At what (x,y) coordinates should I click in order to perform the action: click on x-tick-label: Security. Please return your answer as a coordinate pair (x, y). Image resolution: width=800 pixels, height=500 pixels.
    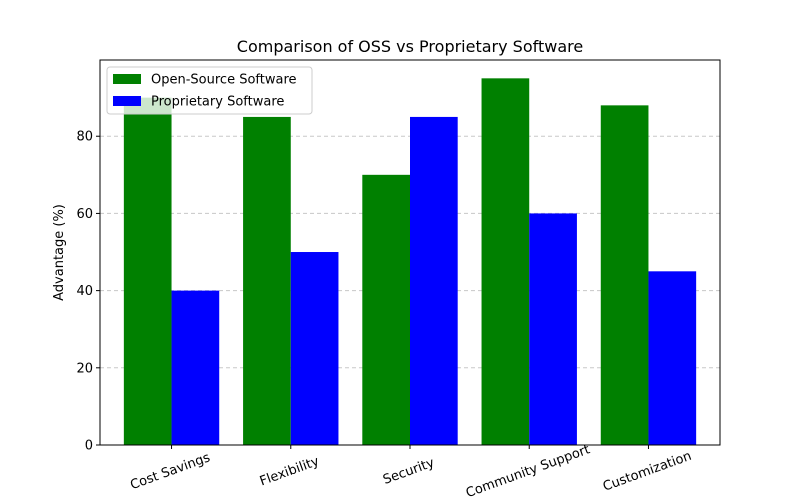
    Looking at the image, I should click on (409, 471).